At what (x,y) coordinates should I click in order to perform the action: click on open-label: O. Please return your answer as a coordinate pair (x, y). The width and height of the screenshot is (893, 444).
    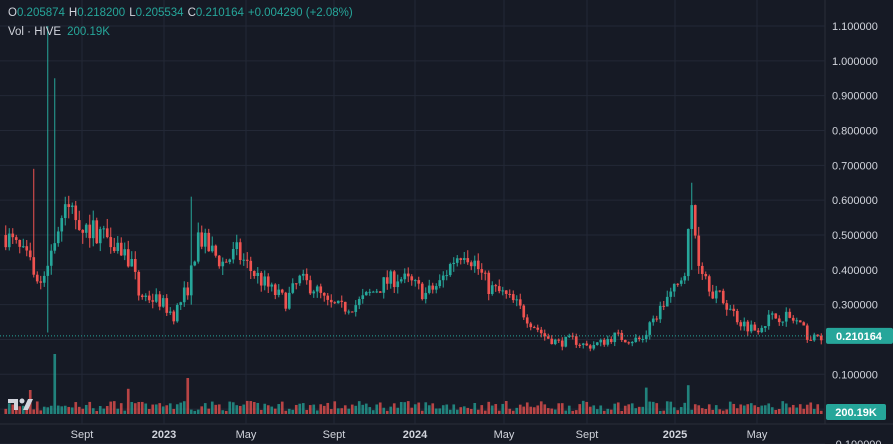
    Looking at the image, I should click on (12, 13).